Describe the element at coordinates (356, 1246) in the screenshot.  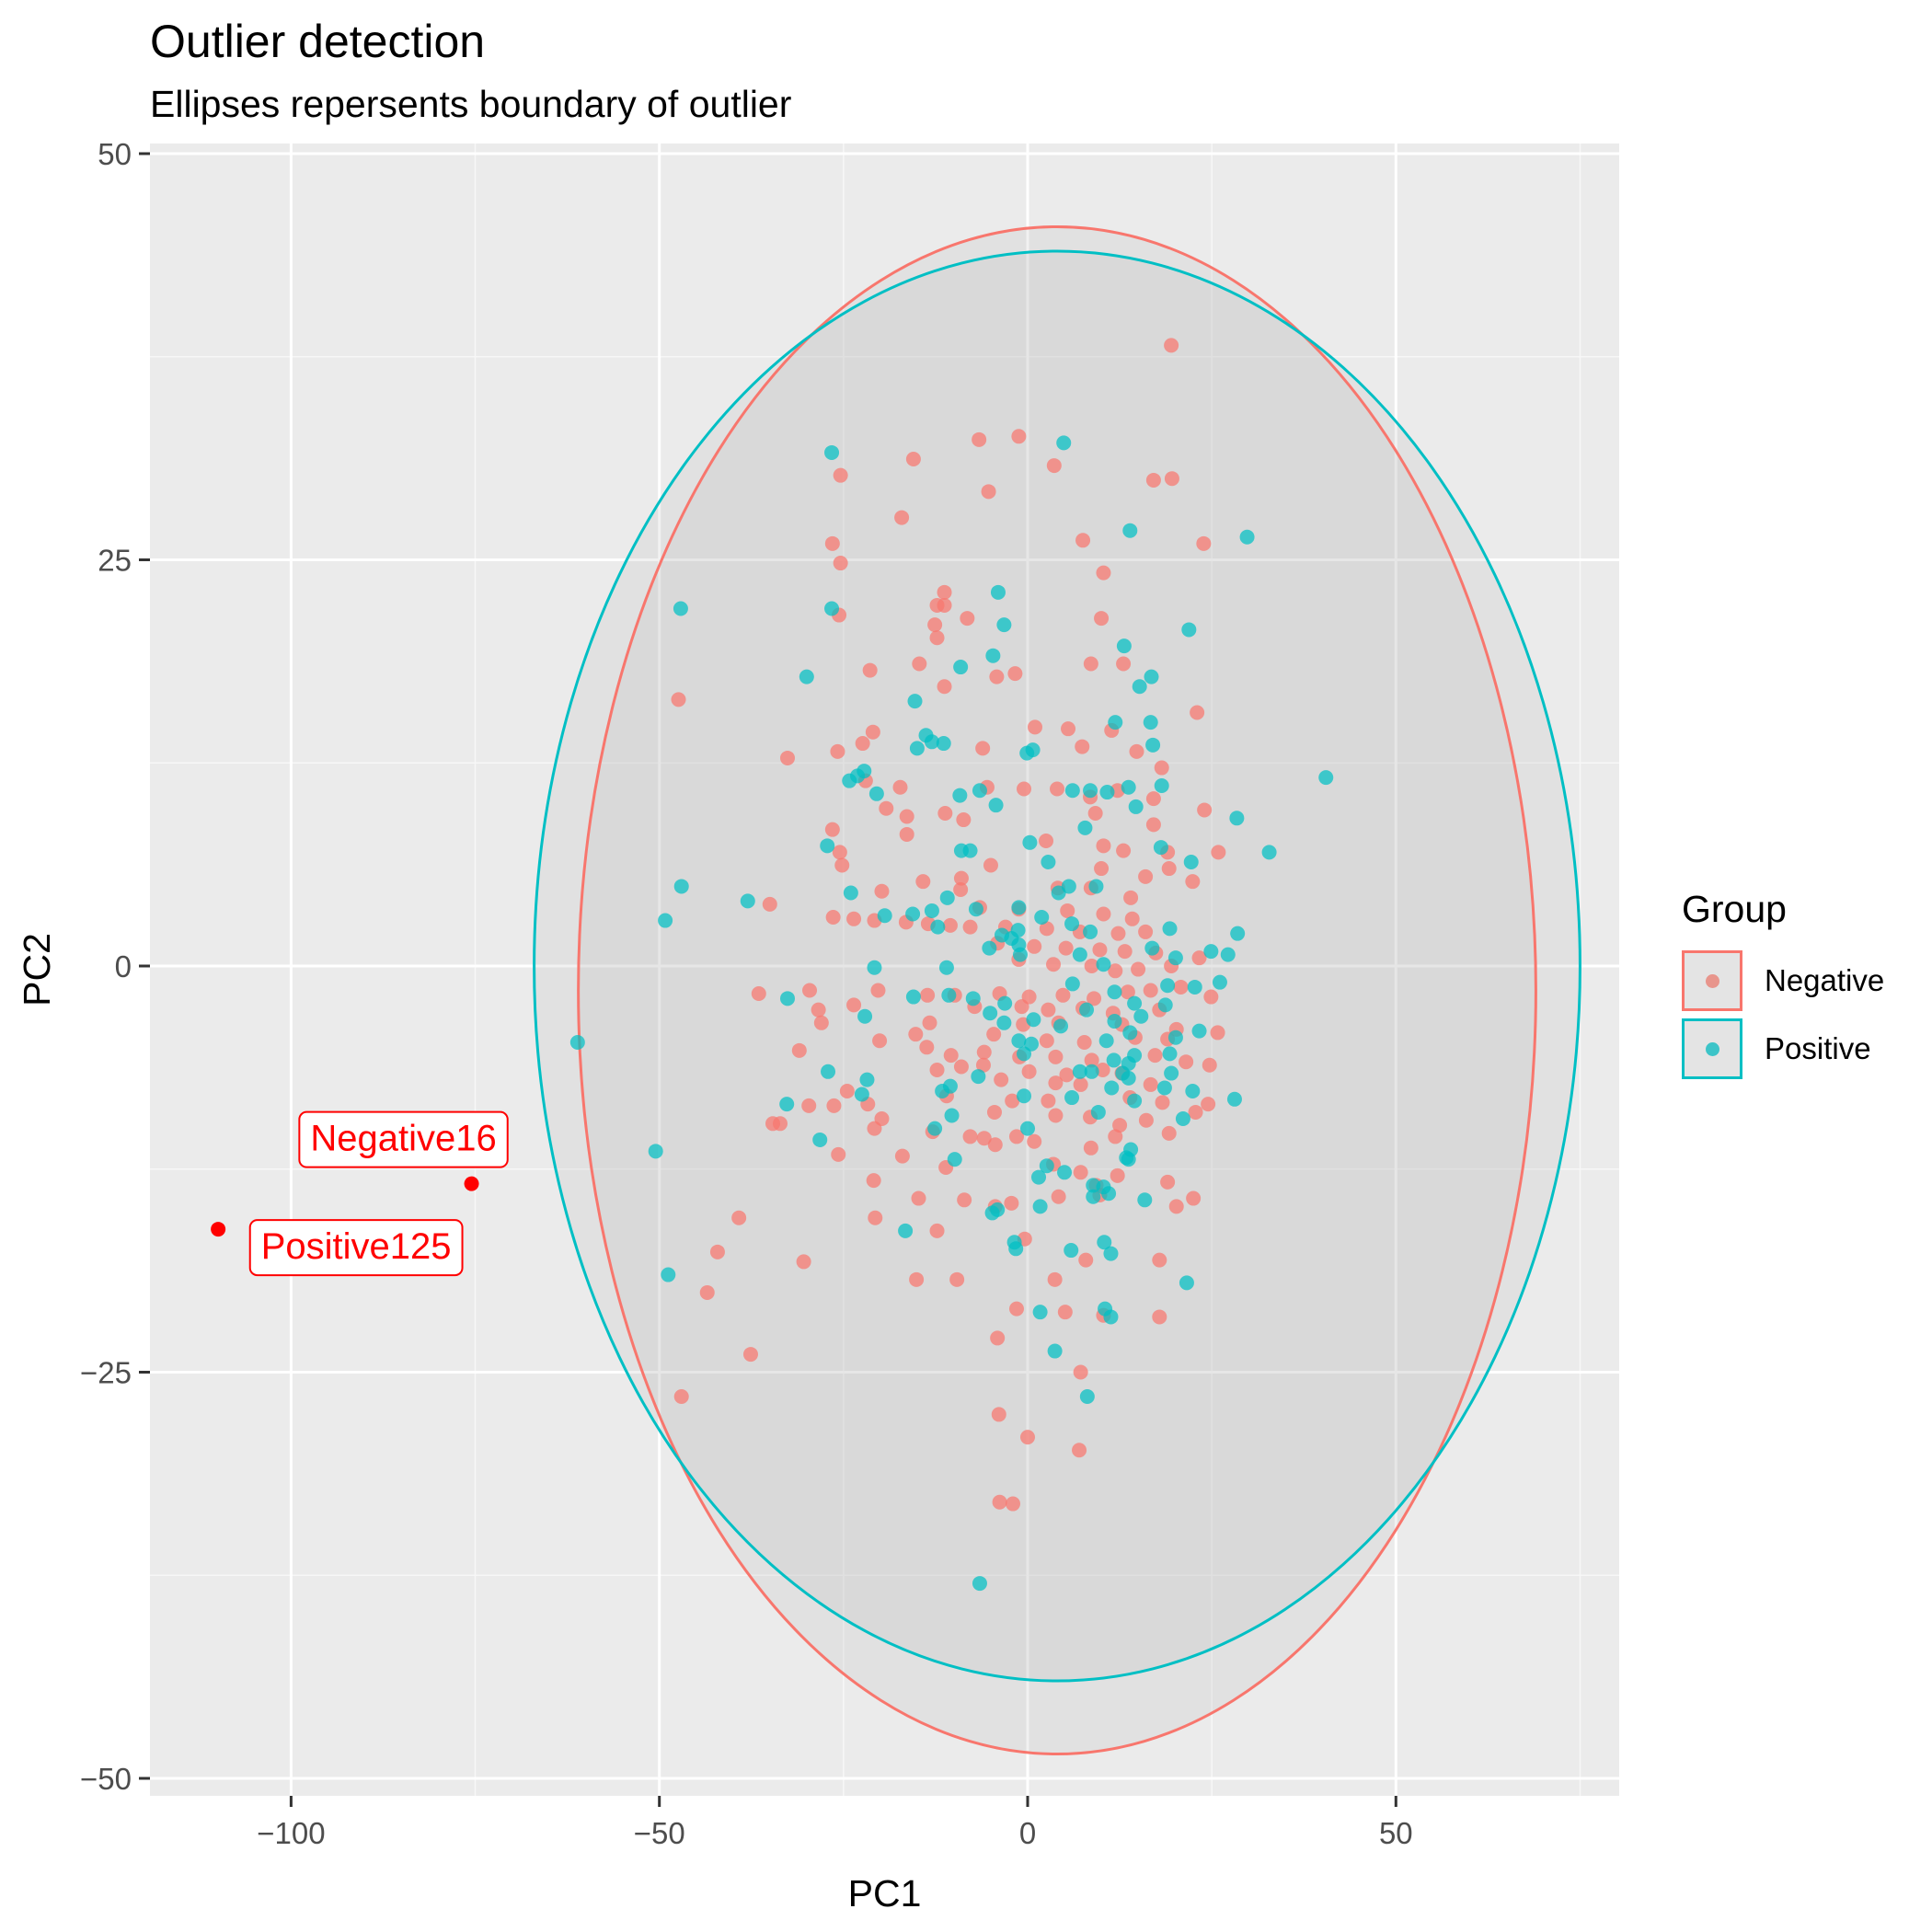
I see `outlier-label: Positive125` at that location.